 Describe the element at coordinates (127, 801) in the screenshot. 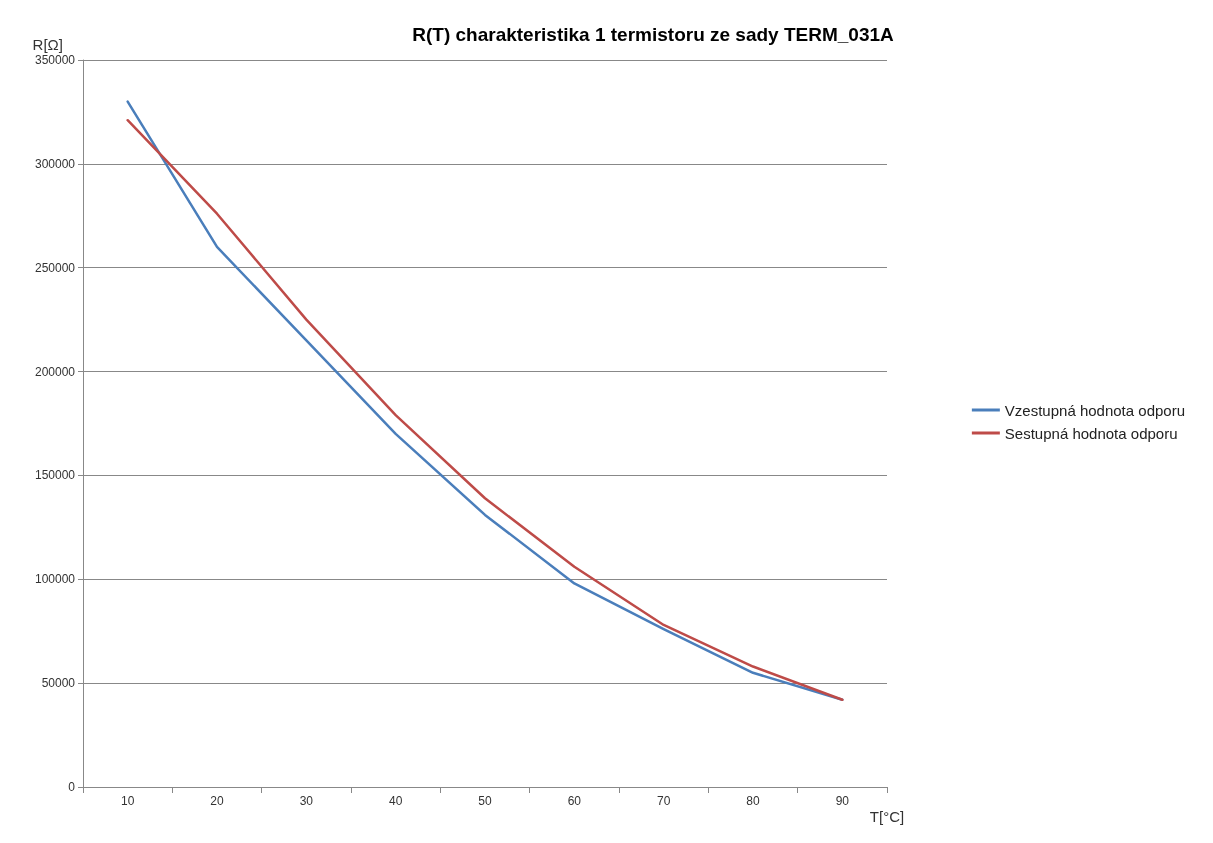

I see `x-tick-label: 10` at that location.